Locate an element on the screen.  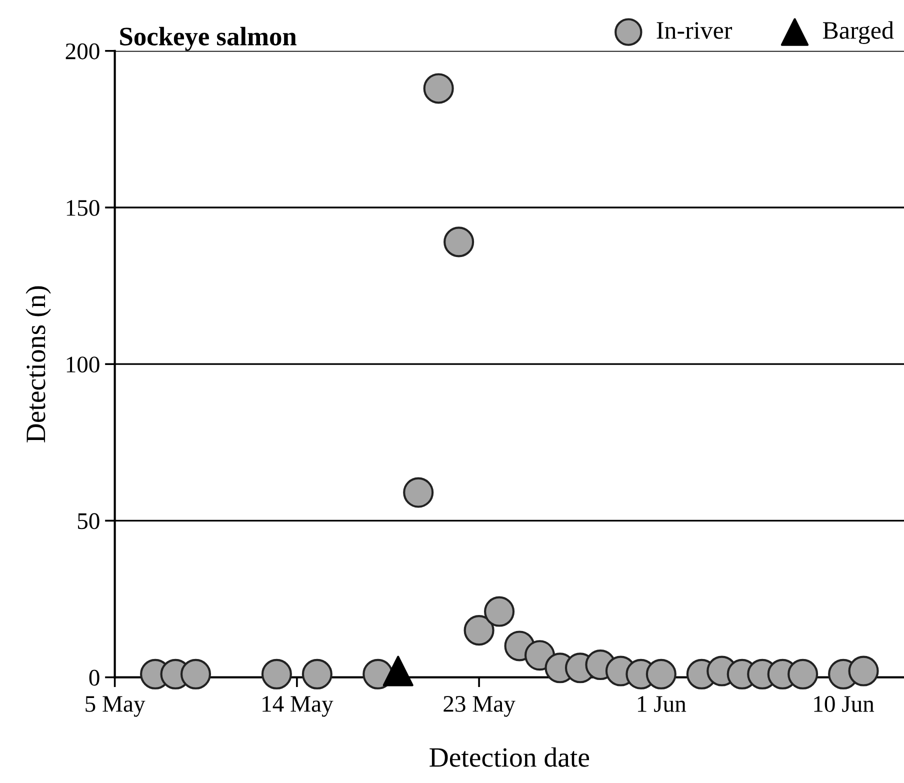
chart-title: Sockeye salmon is located at coordinates (208, 38).